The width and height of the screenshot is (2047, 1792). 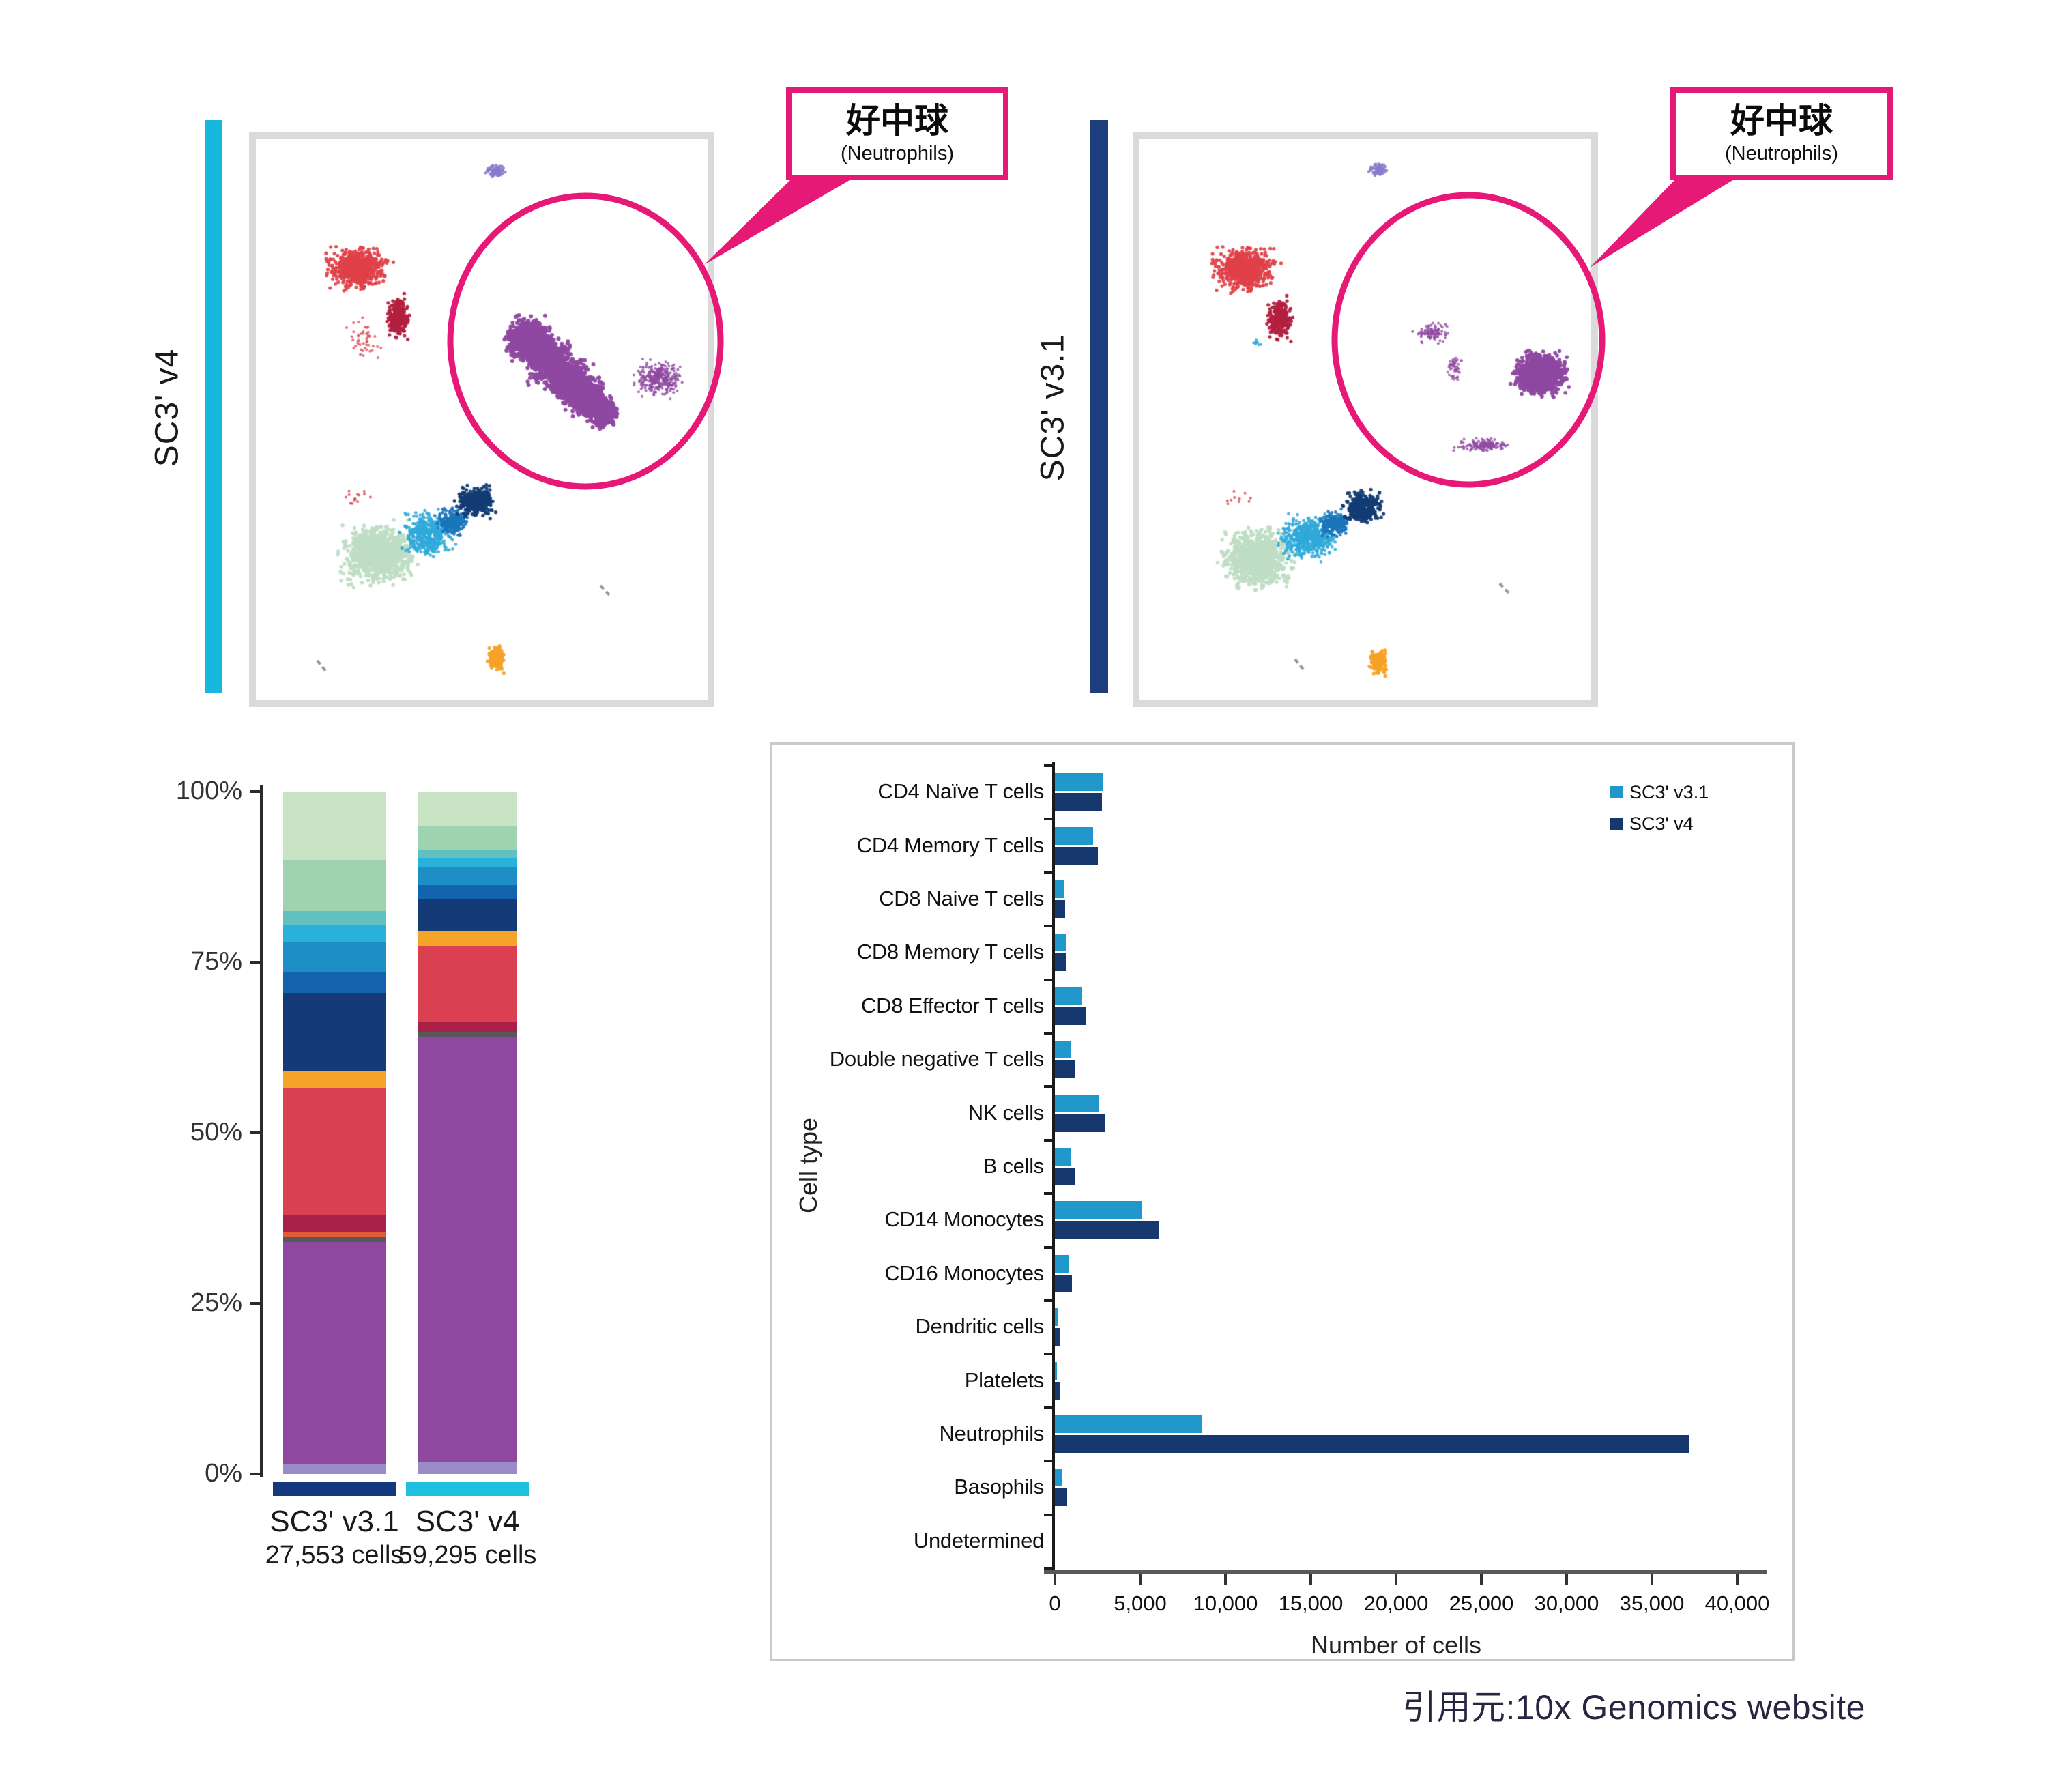 I want to click on umap-right-color-bar, so click(x=1099, y=407).